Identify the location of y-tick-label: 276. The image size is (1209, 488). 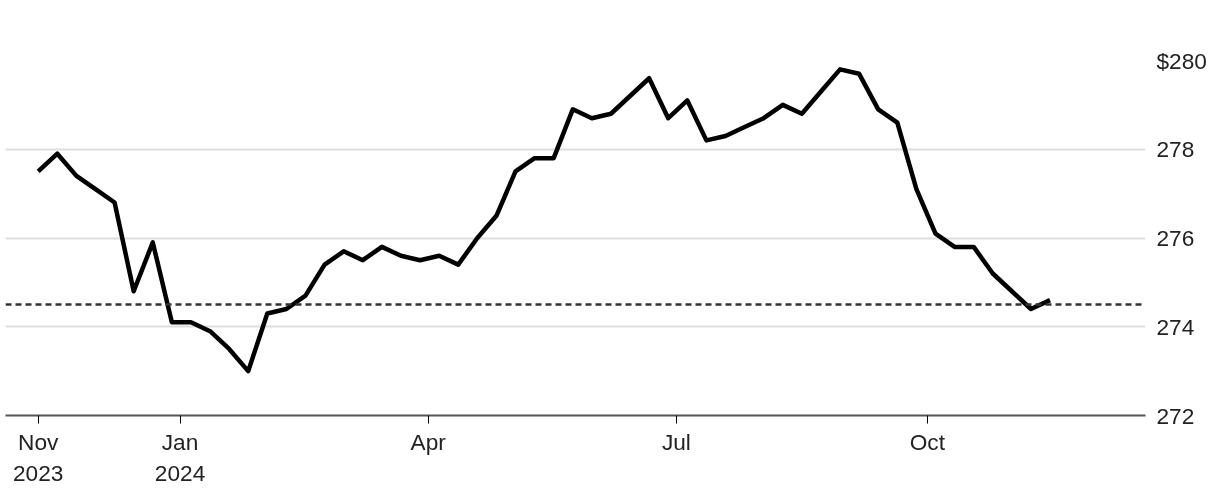
(1175, 238).